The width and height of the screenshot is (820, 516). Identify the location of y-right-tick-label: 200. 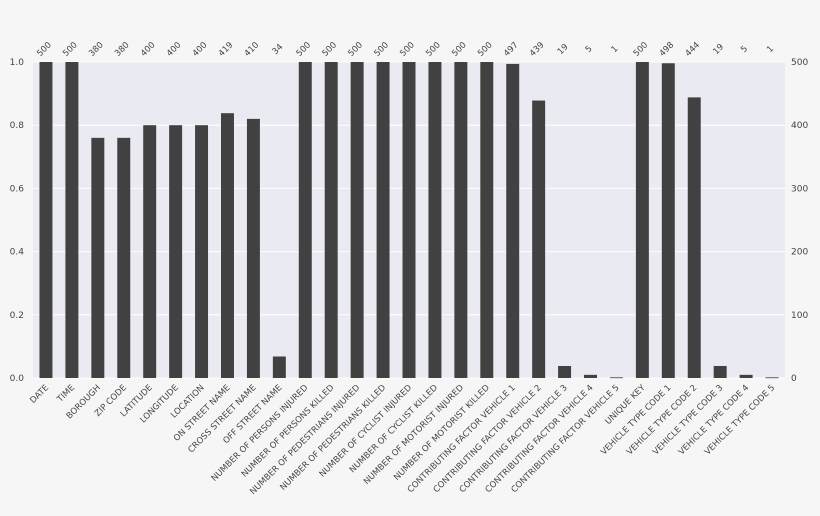
(799, 253).